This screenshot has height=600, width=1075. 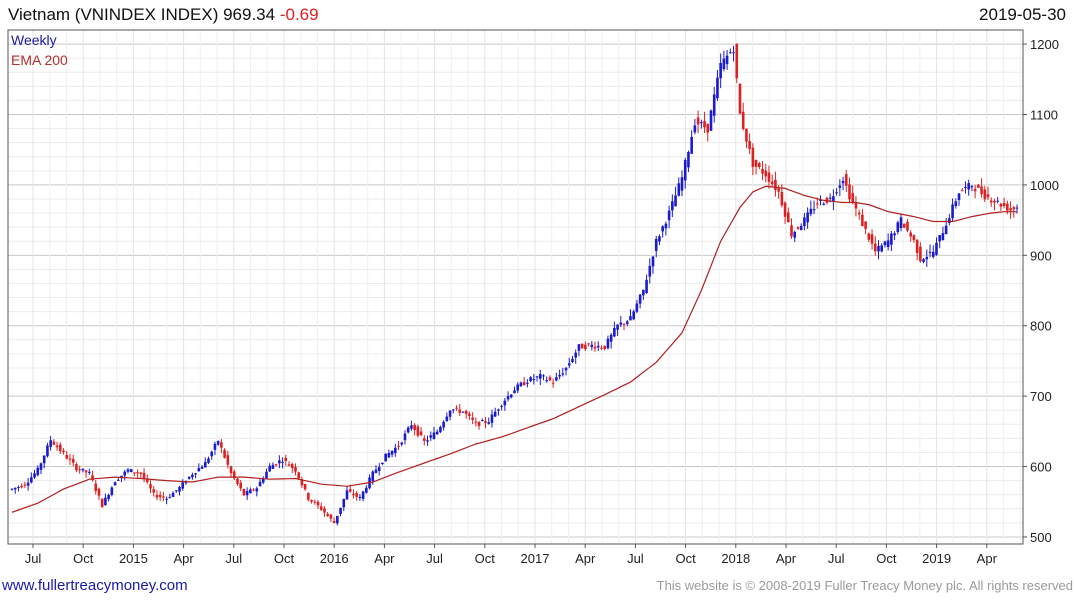 What do you see at coordinates (485, 558) in the screenshot?
I see `x-tick-label: Oct` at bounding box center [485, 558].